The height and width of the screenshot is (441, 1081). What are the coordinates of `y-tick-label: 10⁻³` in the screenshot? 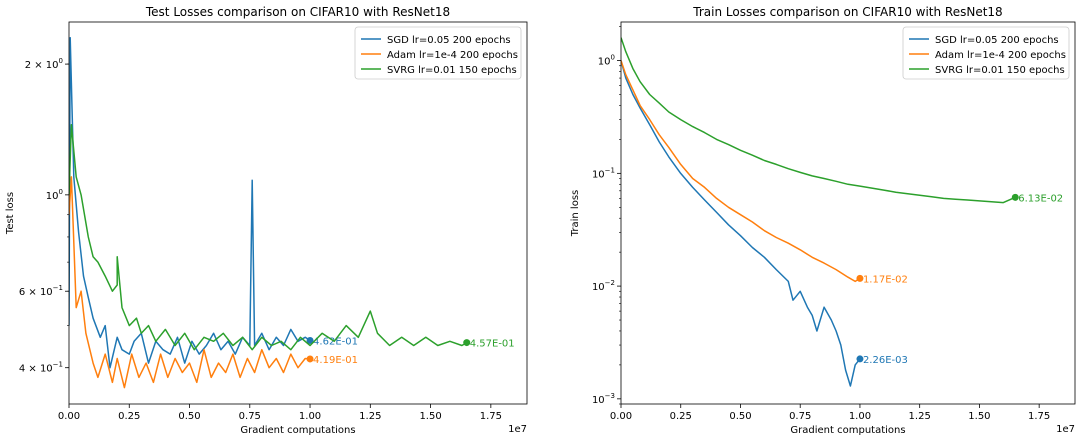 It's located at (603, 399).